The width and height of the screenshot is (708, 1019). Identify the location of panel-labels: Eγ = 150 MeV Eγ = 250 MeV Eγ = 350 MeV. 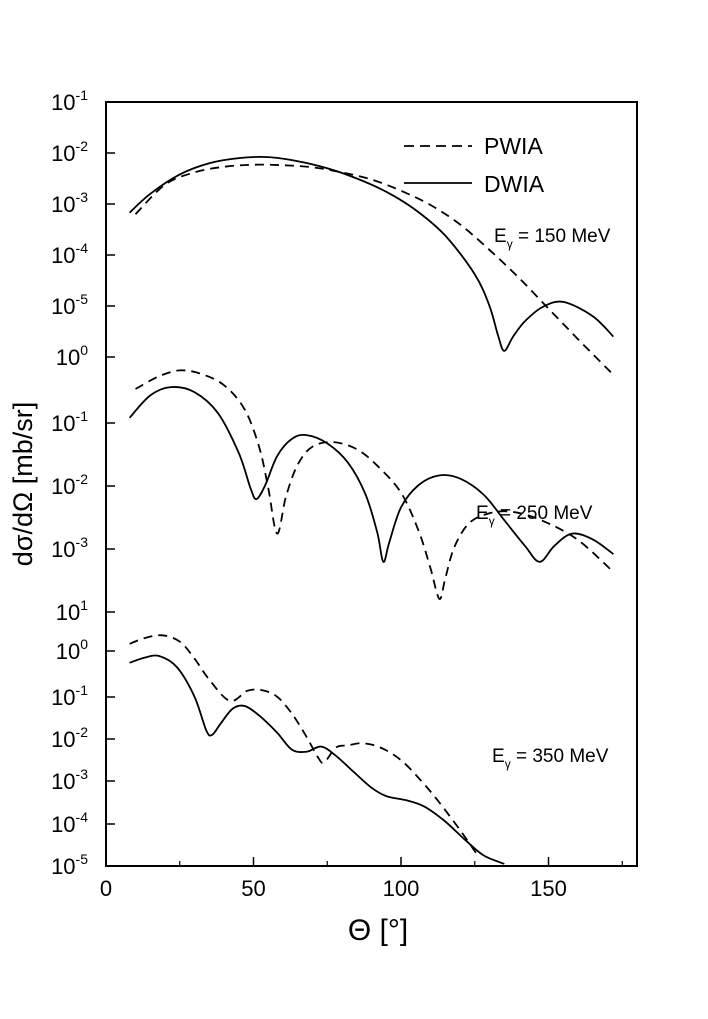
(543, 498).